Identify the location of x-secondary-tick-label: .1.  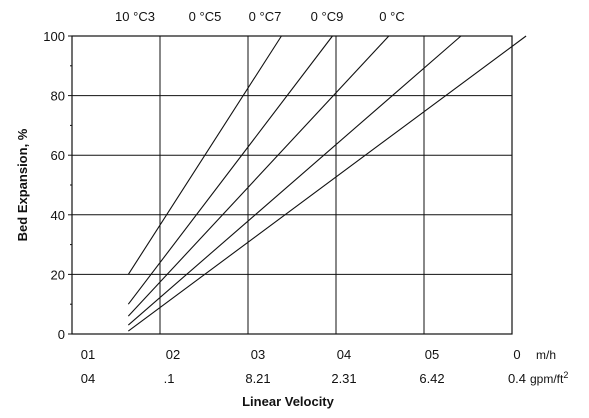
(169, 378).